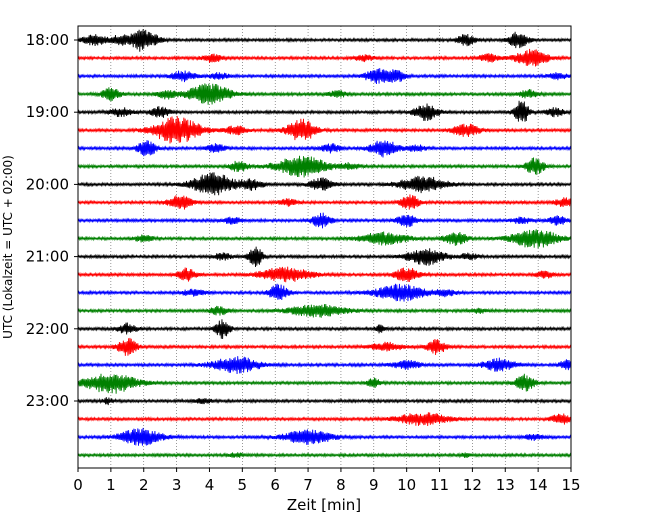 Image resolution: width=650 pixels, height=520 pixels. Describe the element at coordinates (78, 485) in the screenshot. I see `x-tick-label: 0` at that location.